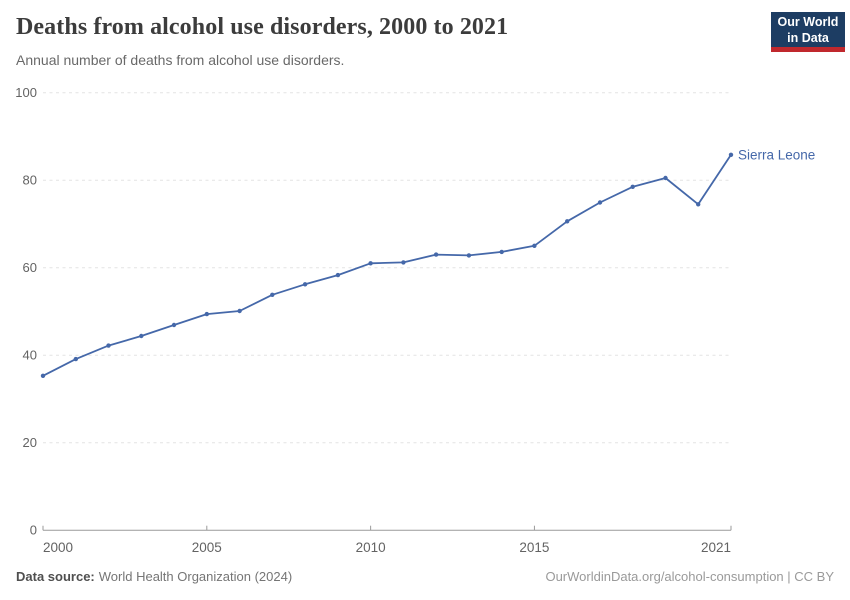 The image size is (850, 600). I want to click on y-axis-tick-label: 40, so click(30, 355).